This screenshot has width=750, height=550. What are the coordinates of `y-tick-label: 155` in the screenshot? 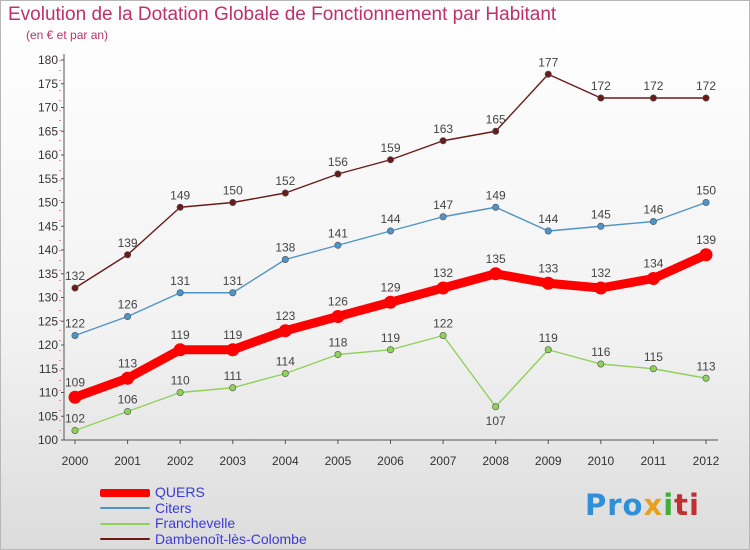 It's located at (48, 179).